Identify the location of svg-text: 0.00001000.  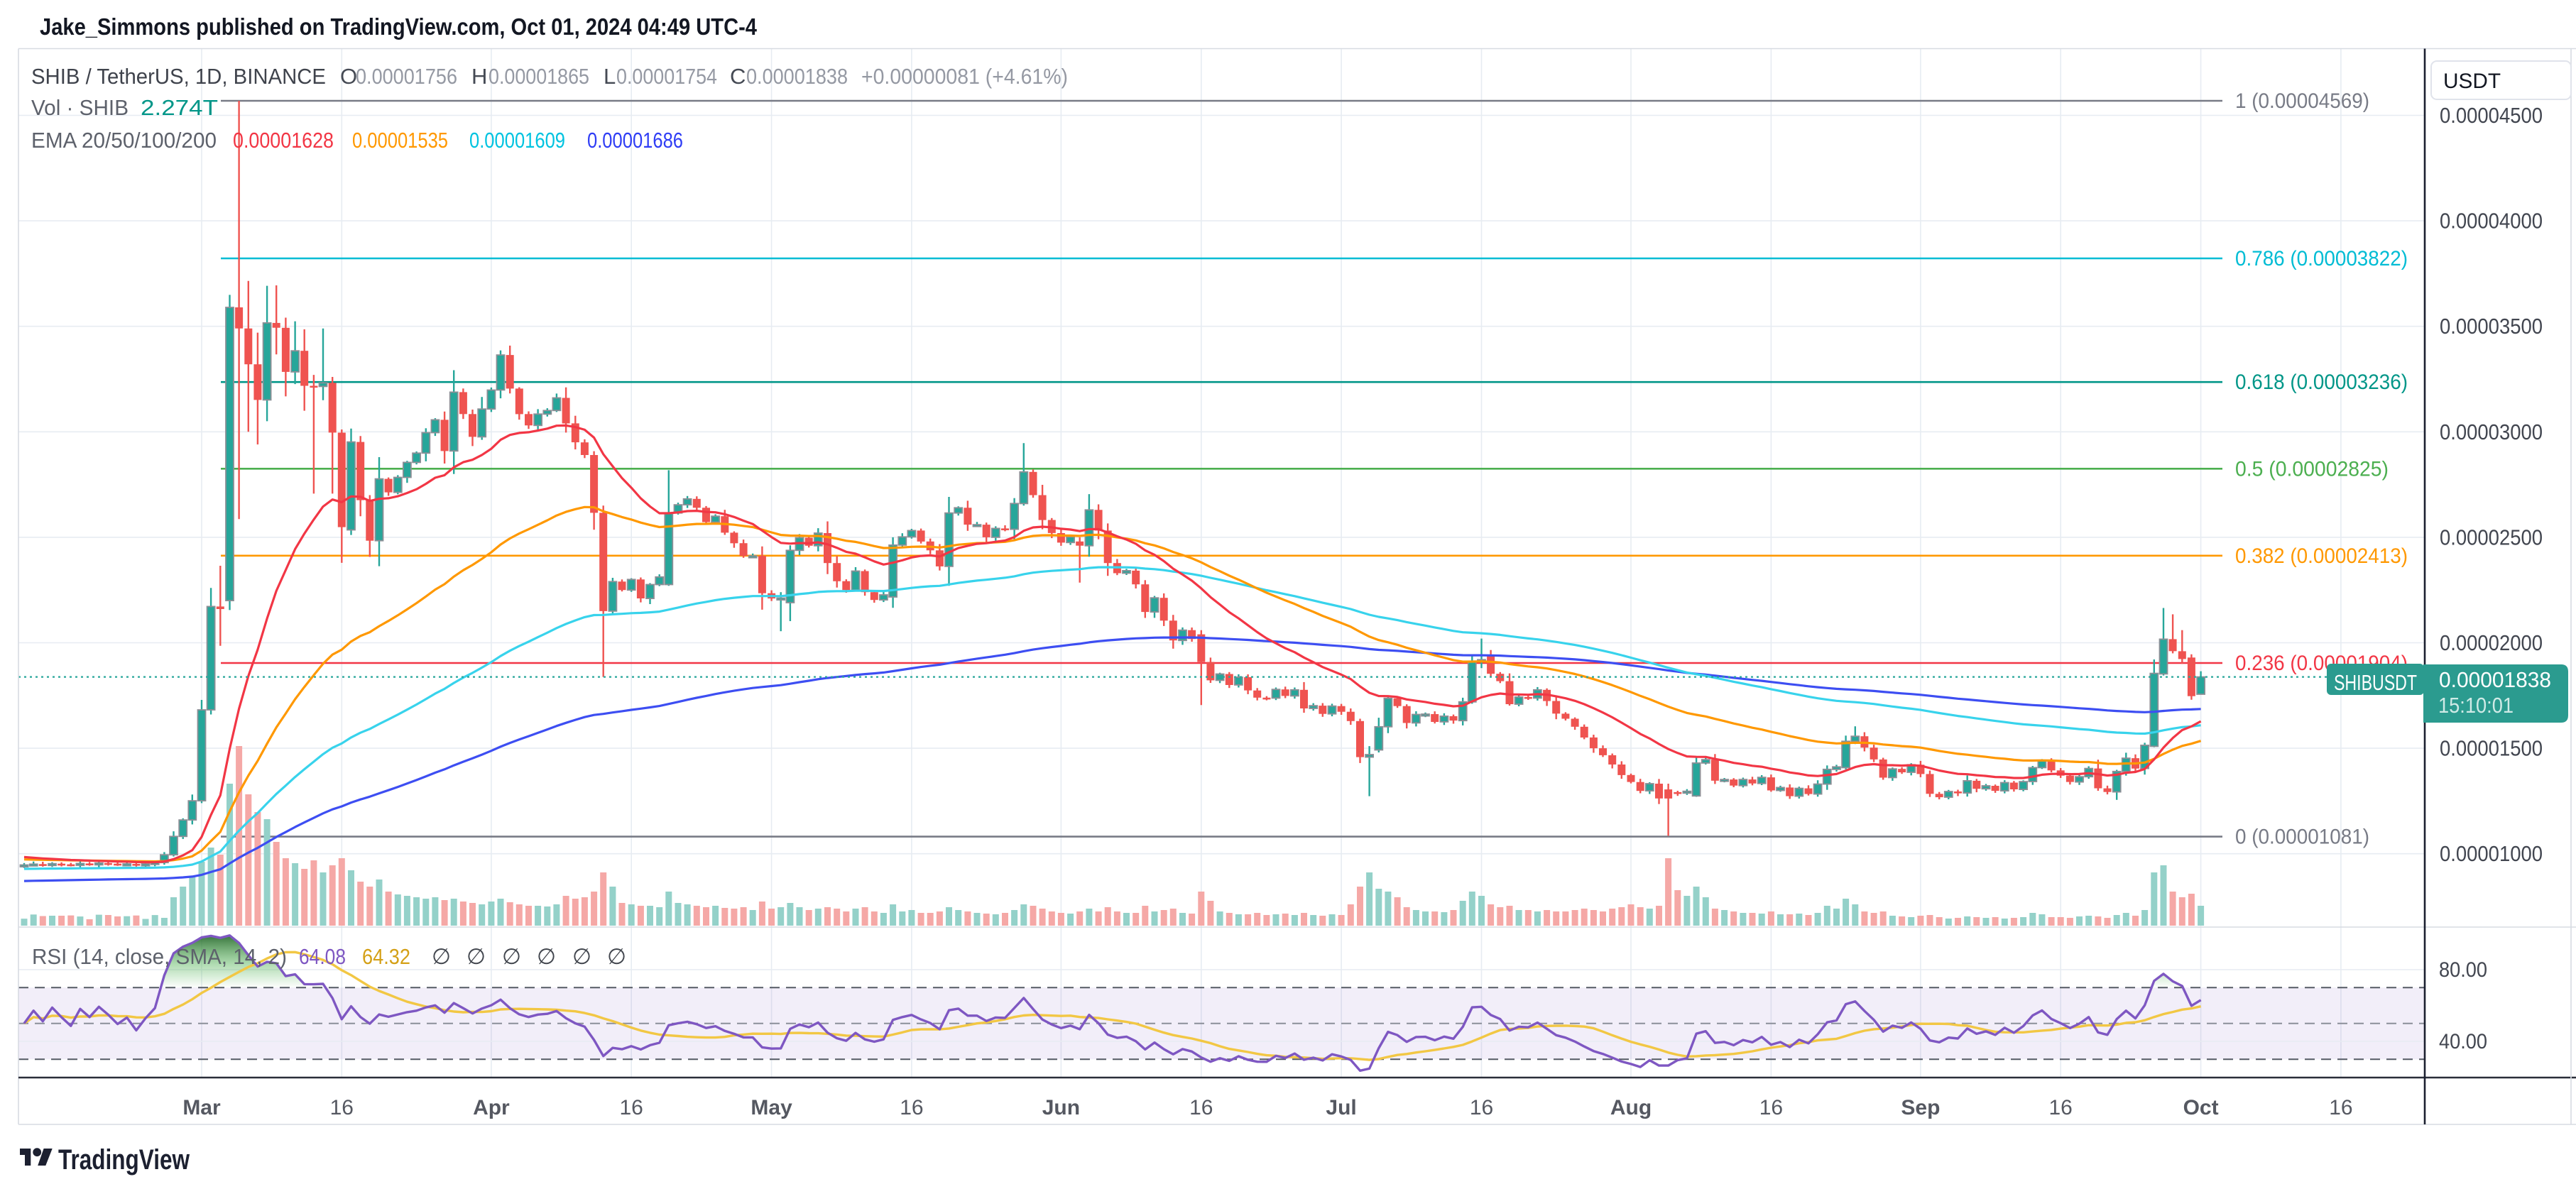
(2491, 854).